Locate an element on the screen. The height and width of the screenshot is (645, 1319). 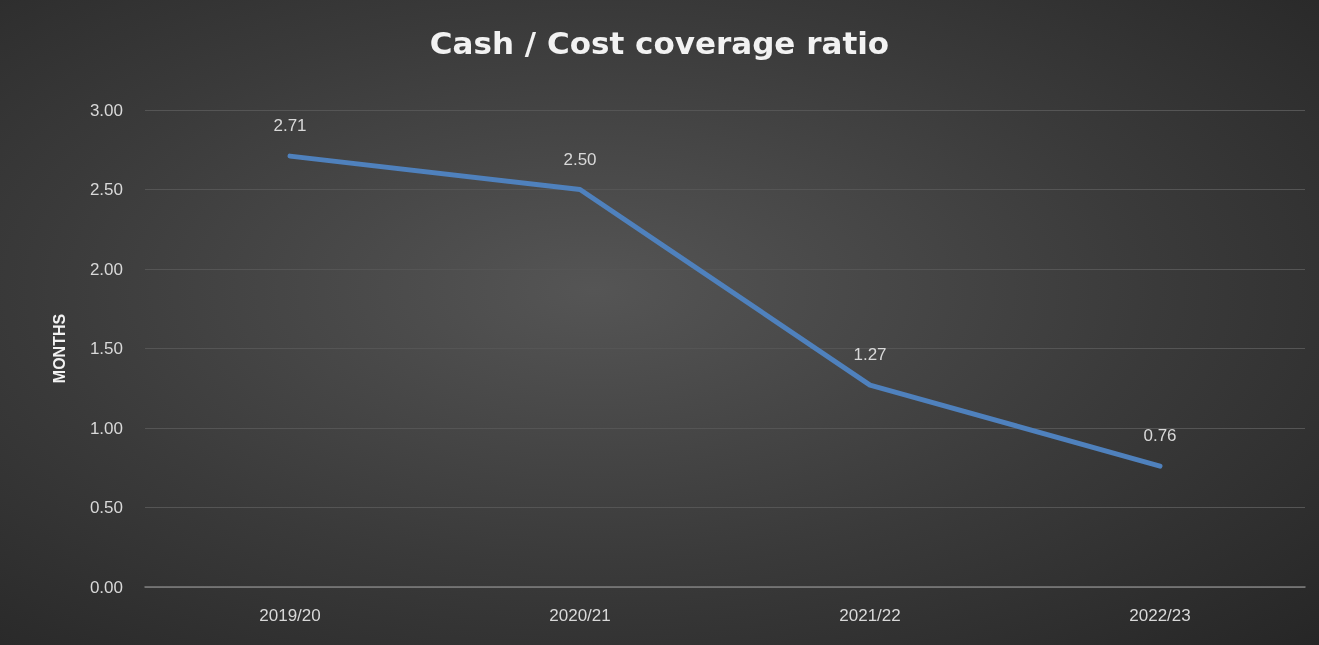
y-tick-label: 2.50 is located at coordinates (106, 189).